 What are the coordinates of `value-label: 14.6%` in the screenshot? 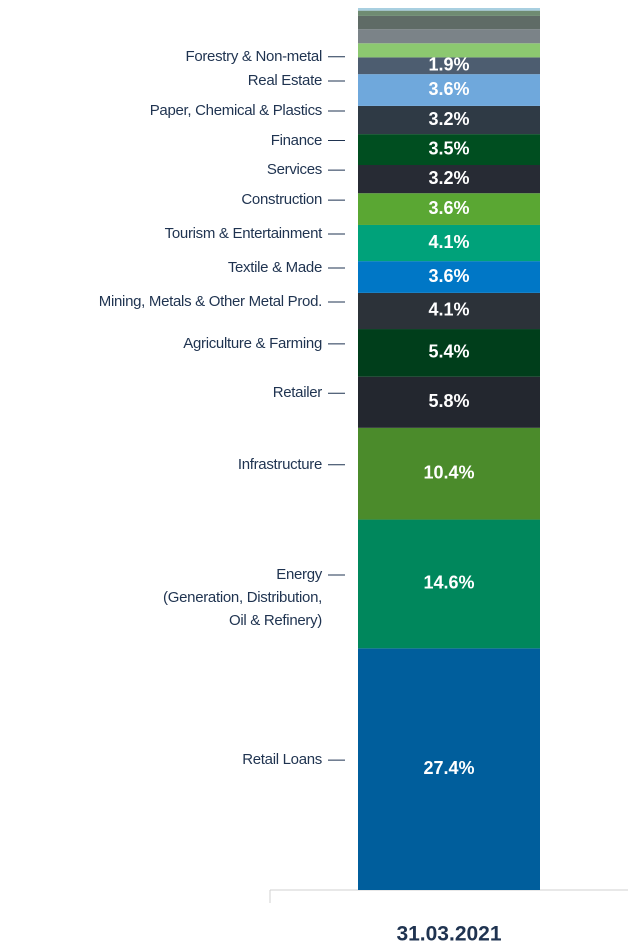 It's located at (448, 583).